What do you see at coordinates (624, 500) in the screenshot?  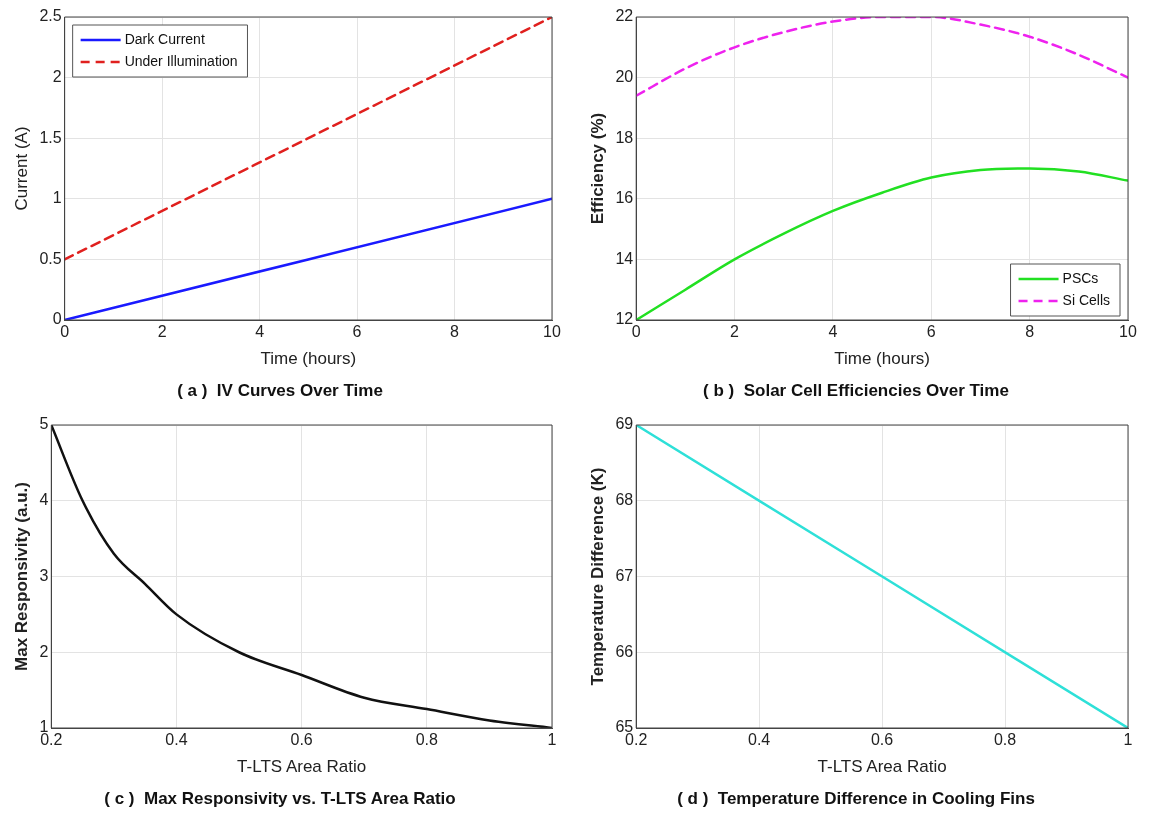 I see `y-tick-label: 68` at bounding box center [624, 500].